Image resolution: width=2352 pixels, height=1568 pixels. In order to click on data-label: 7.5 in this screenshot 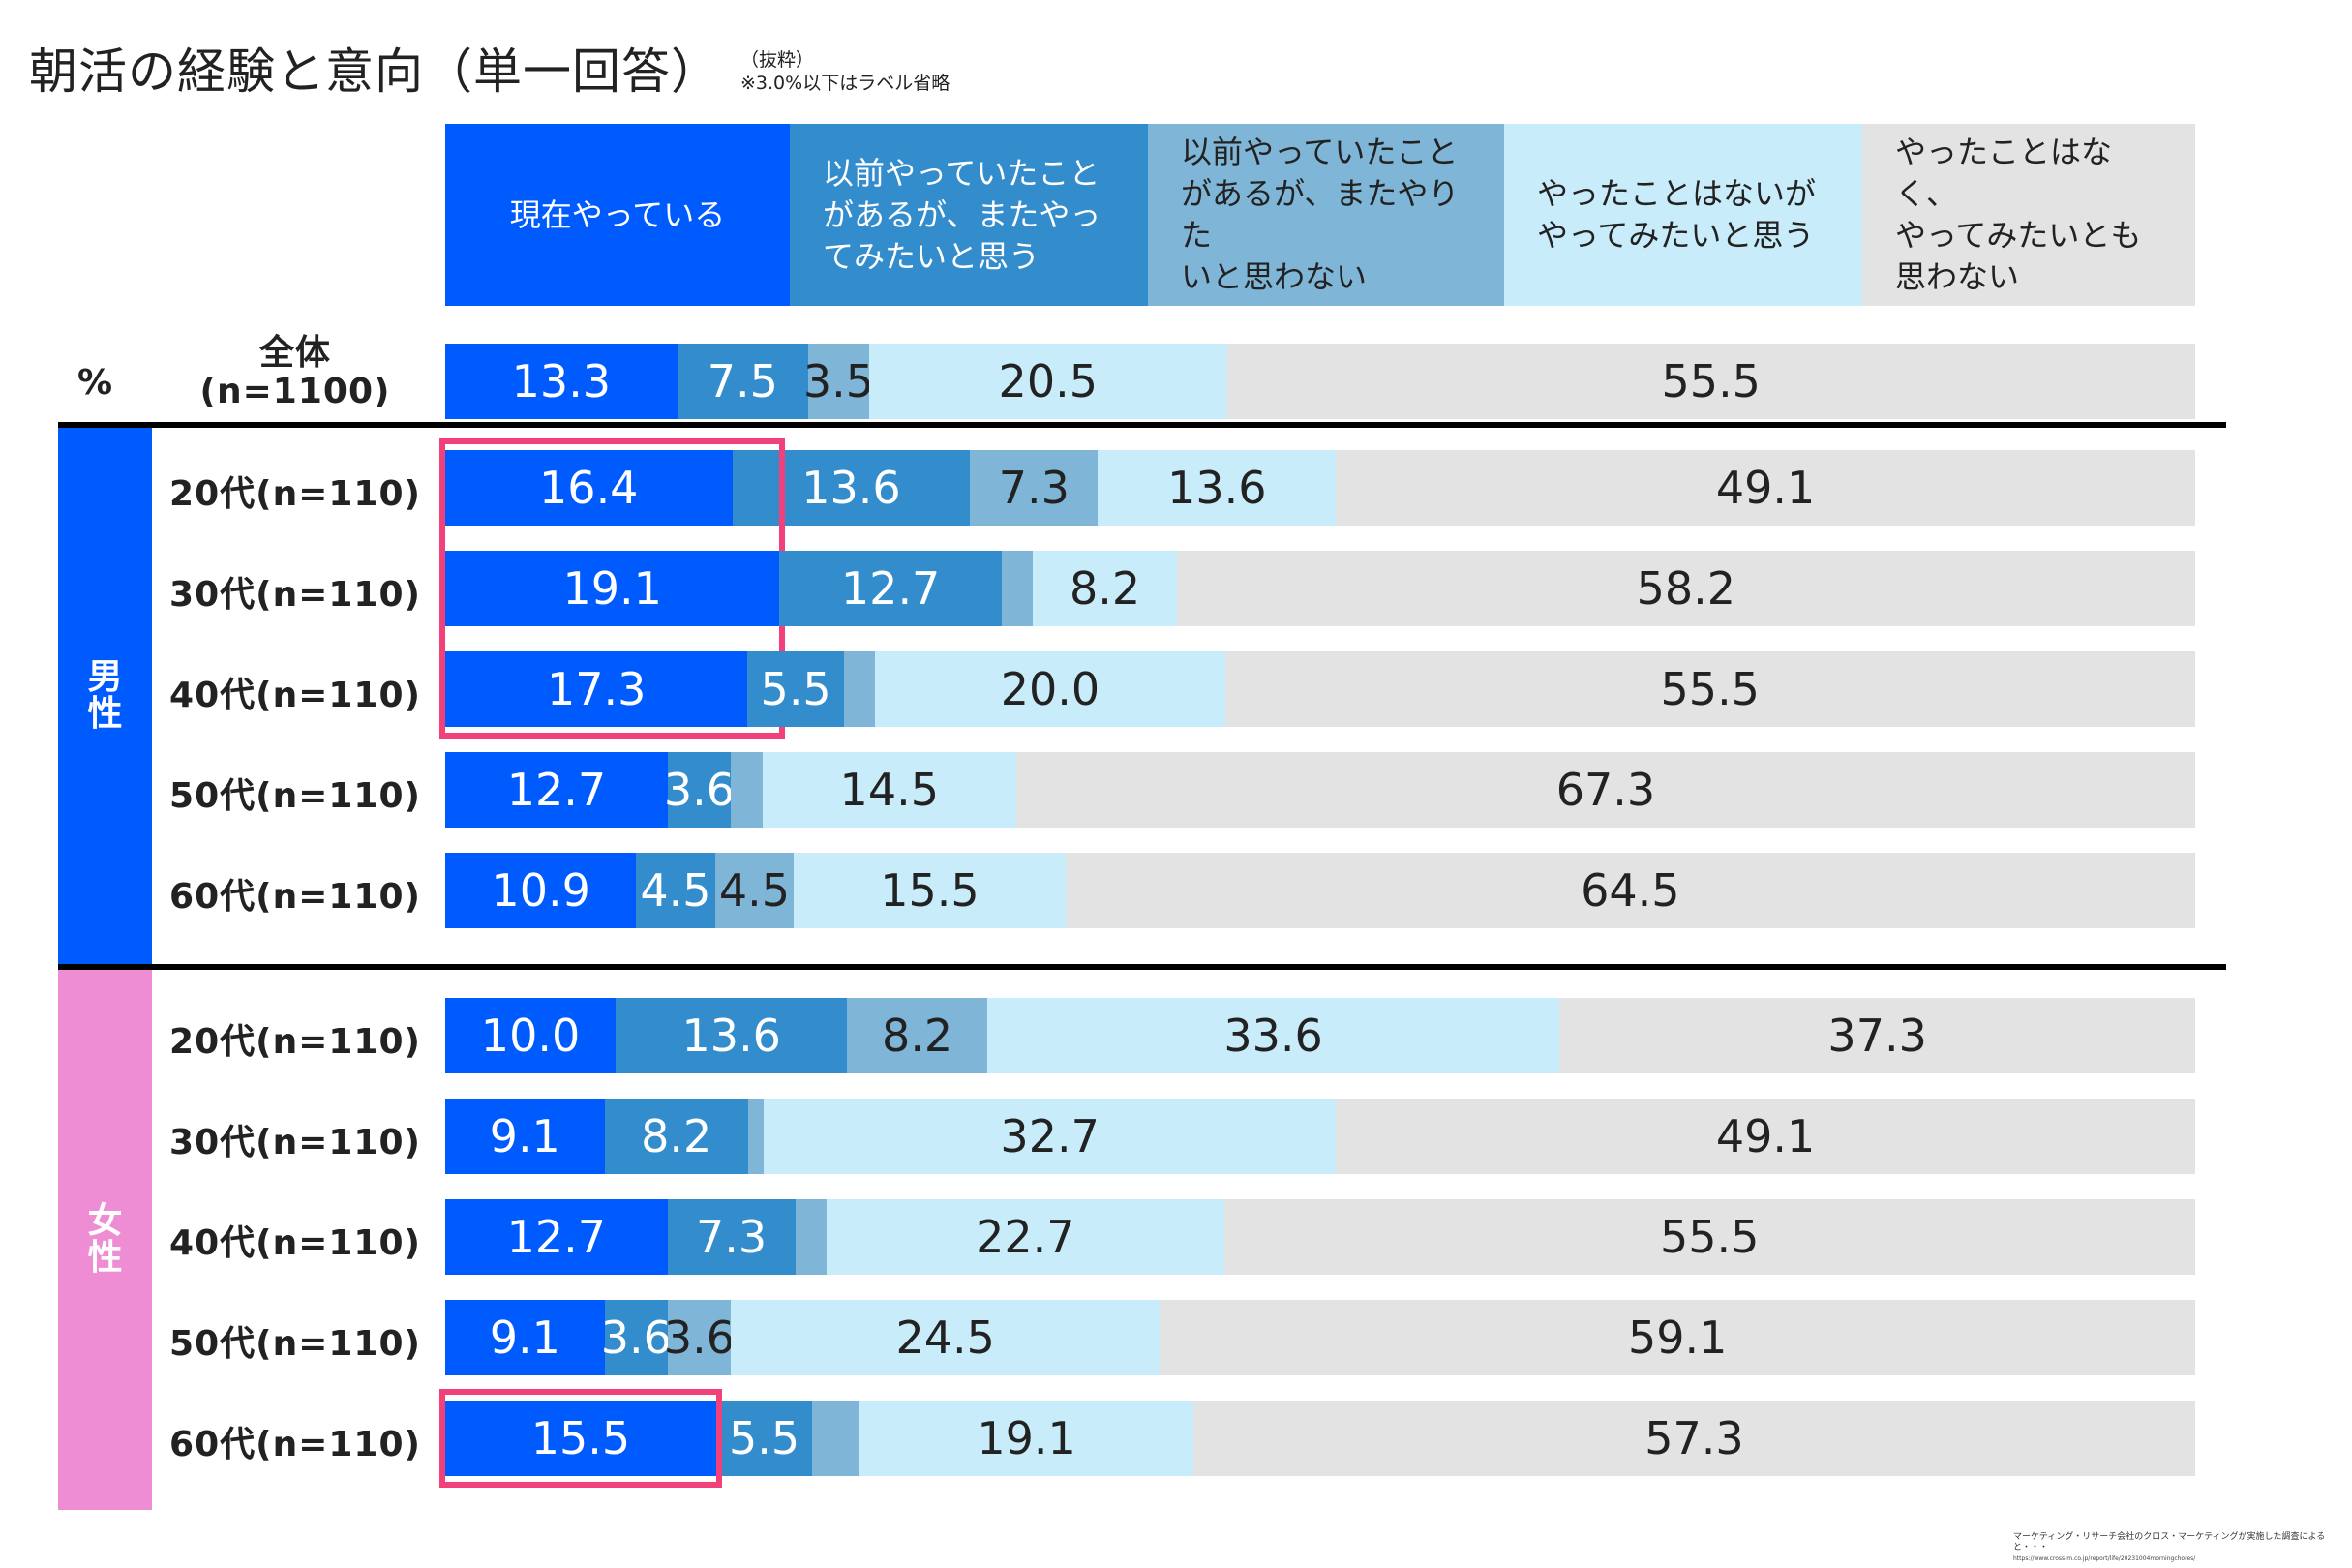, I will do `click(742, 381)`.